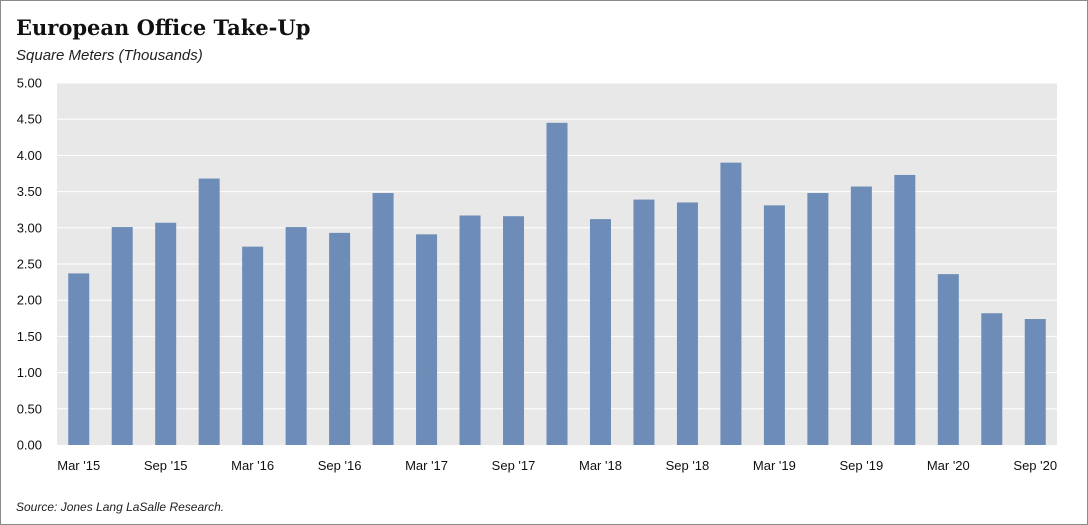 The image size is (1088, 525). I want to click on y-tick-label: 2.50, so click(29, 264).